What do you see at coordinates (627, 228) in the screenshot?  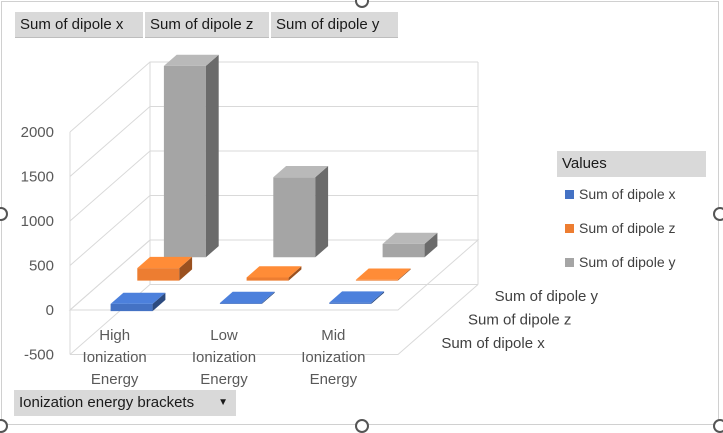 I see `legend-label: Sum of dipole z` at bounding box center [627, 228].